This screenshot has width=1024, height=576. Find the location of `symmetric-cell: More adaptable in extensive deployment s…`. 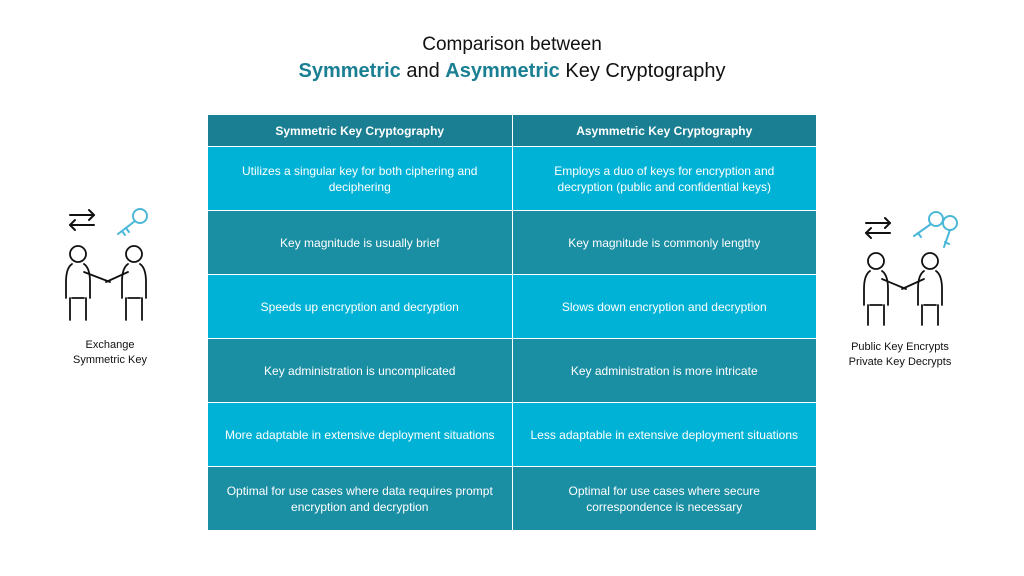

symmetric-cell: More adaptable in extensive deployment s… is located at coordinates (360, 434).